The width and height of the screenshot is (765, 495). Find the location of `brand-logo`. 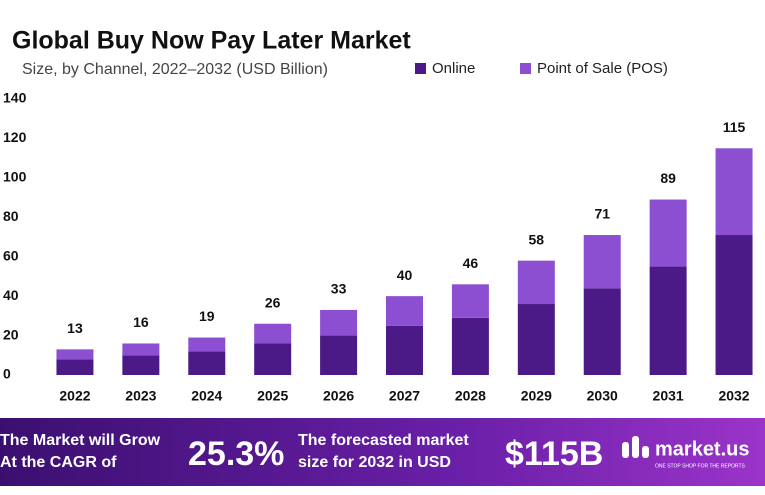

brand-logo is located at coordinates (635, 447).